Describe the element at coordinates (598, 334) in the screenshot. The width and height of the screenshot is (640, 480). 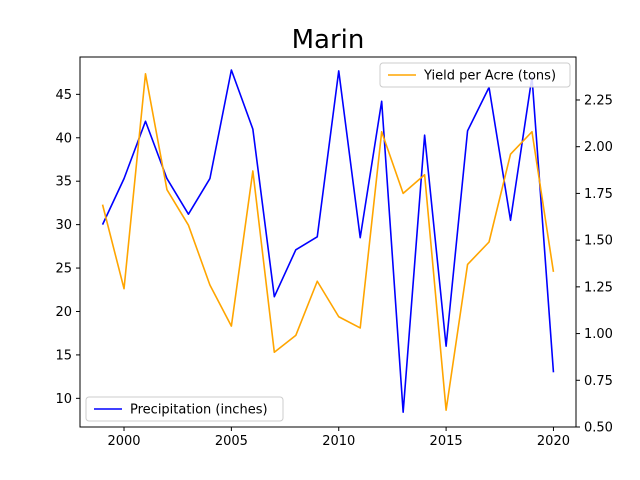
I see `right-y-tick-label-2: 1.00` at that location.